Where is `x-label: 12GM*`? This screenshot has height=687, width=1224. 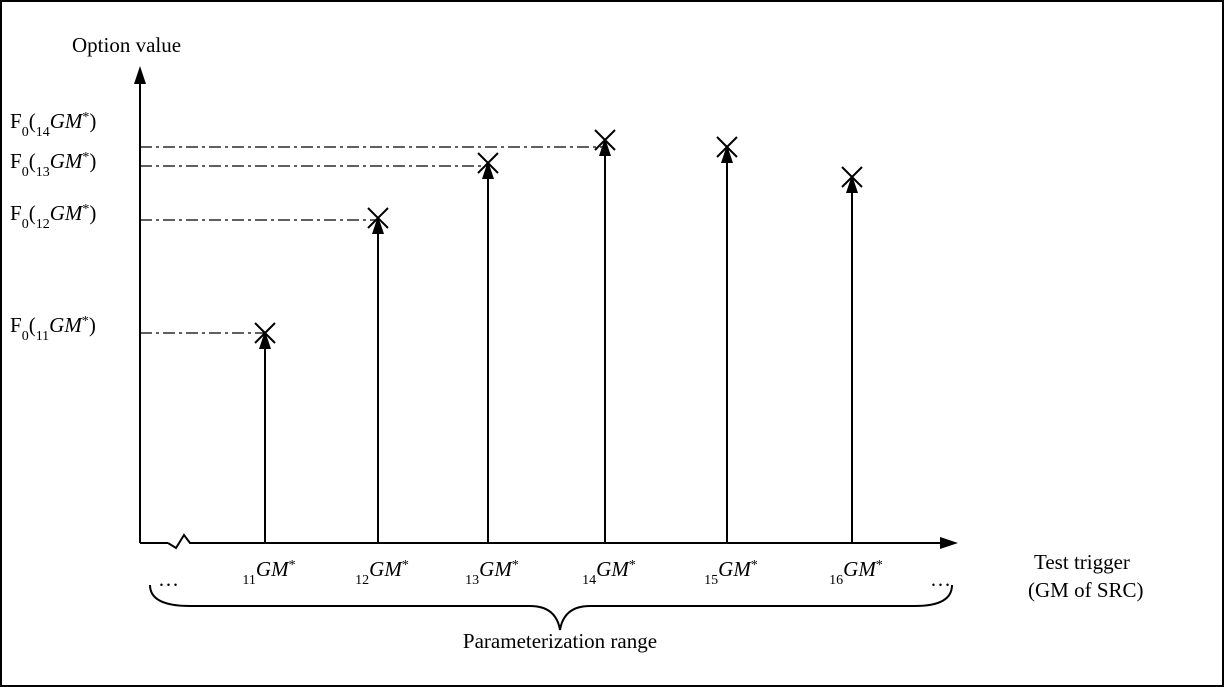
x-label: 12GM* is located at coordinates (382, 572).